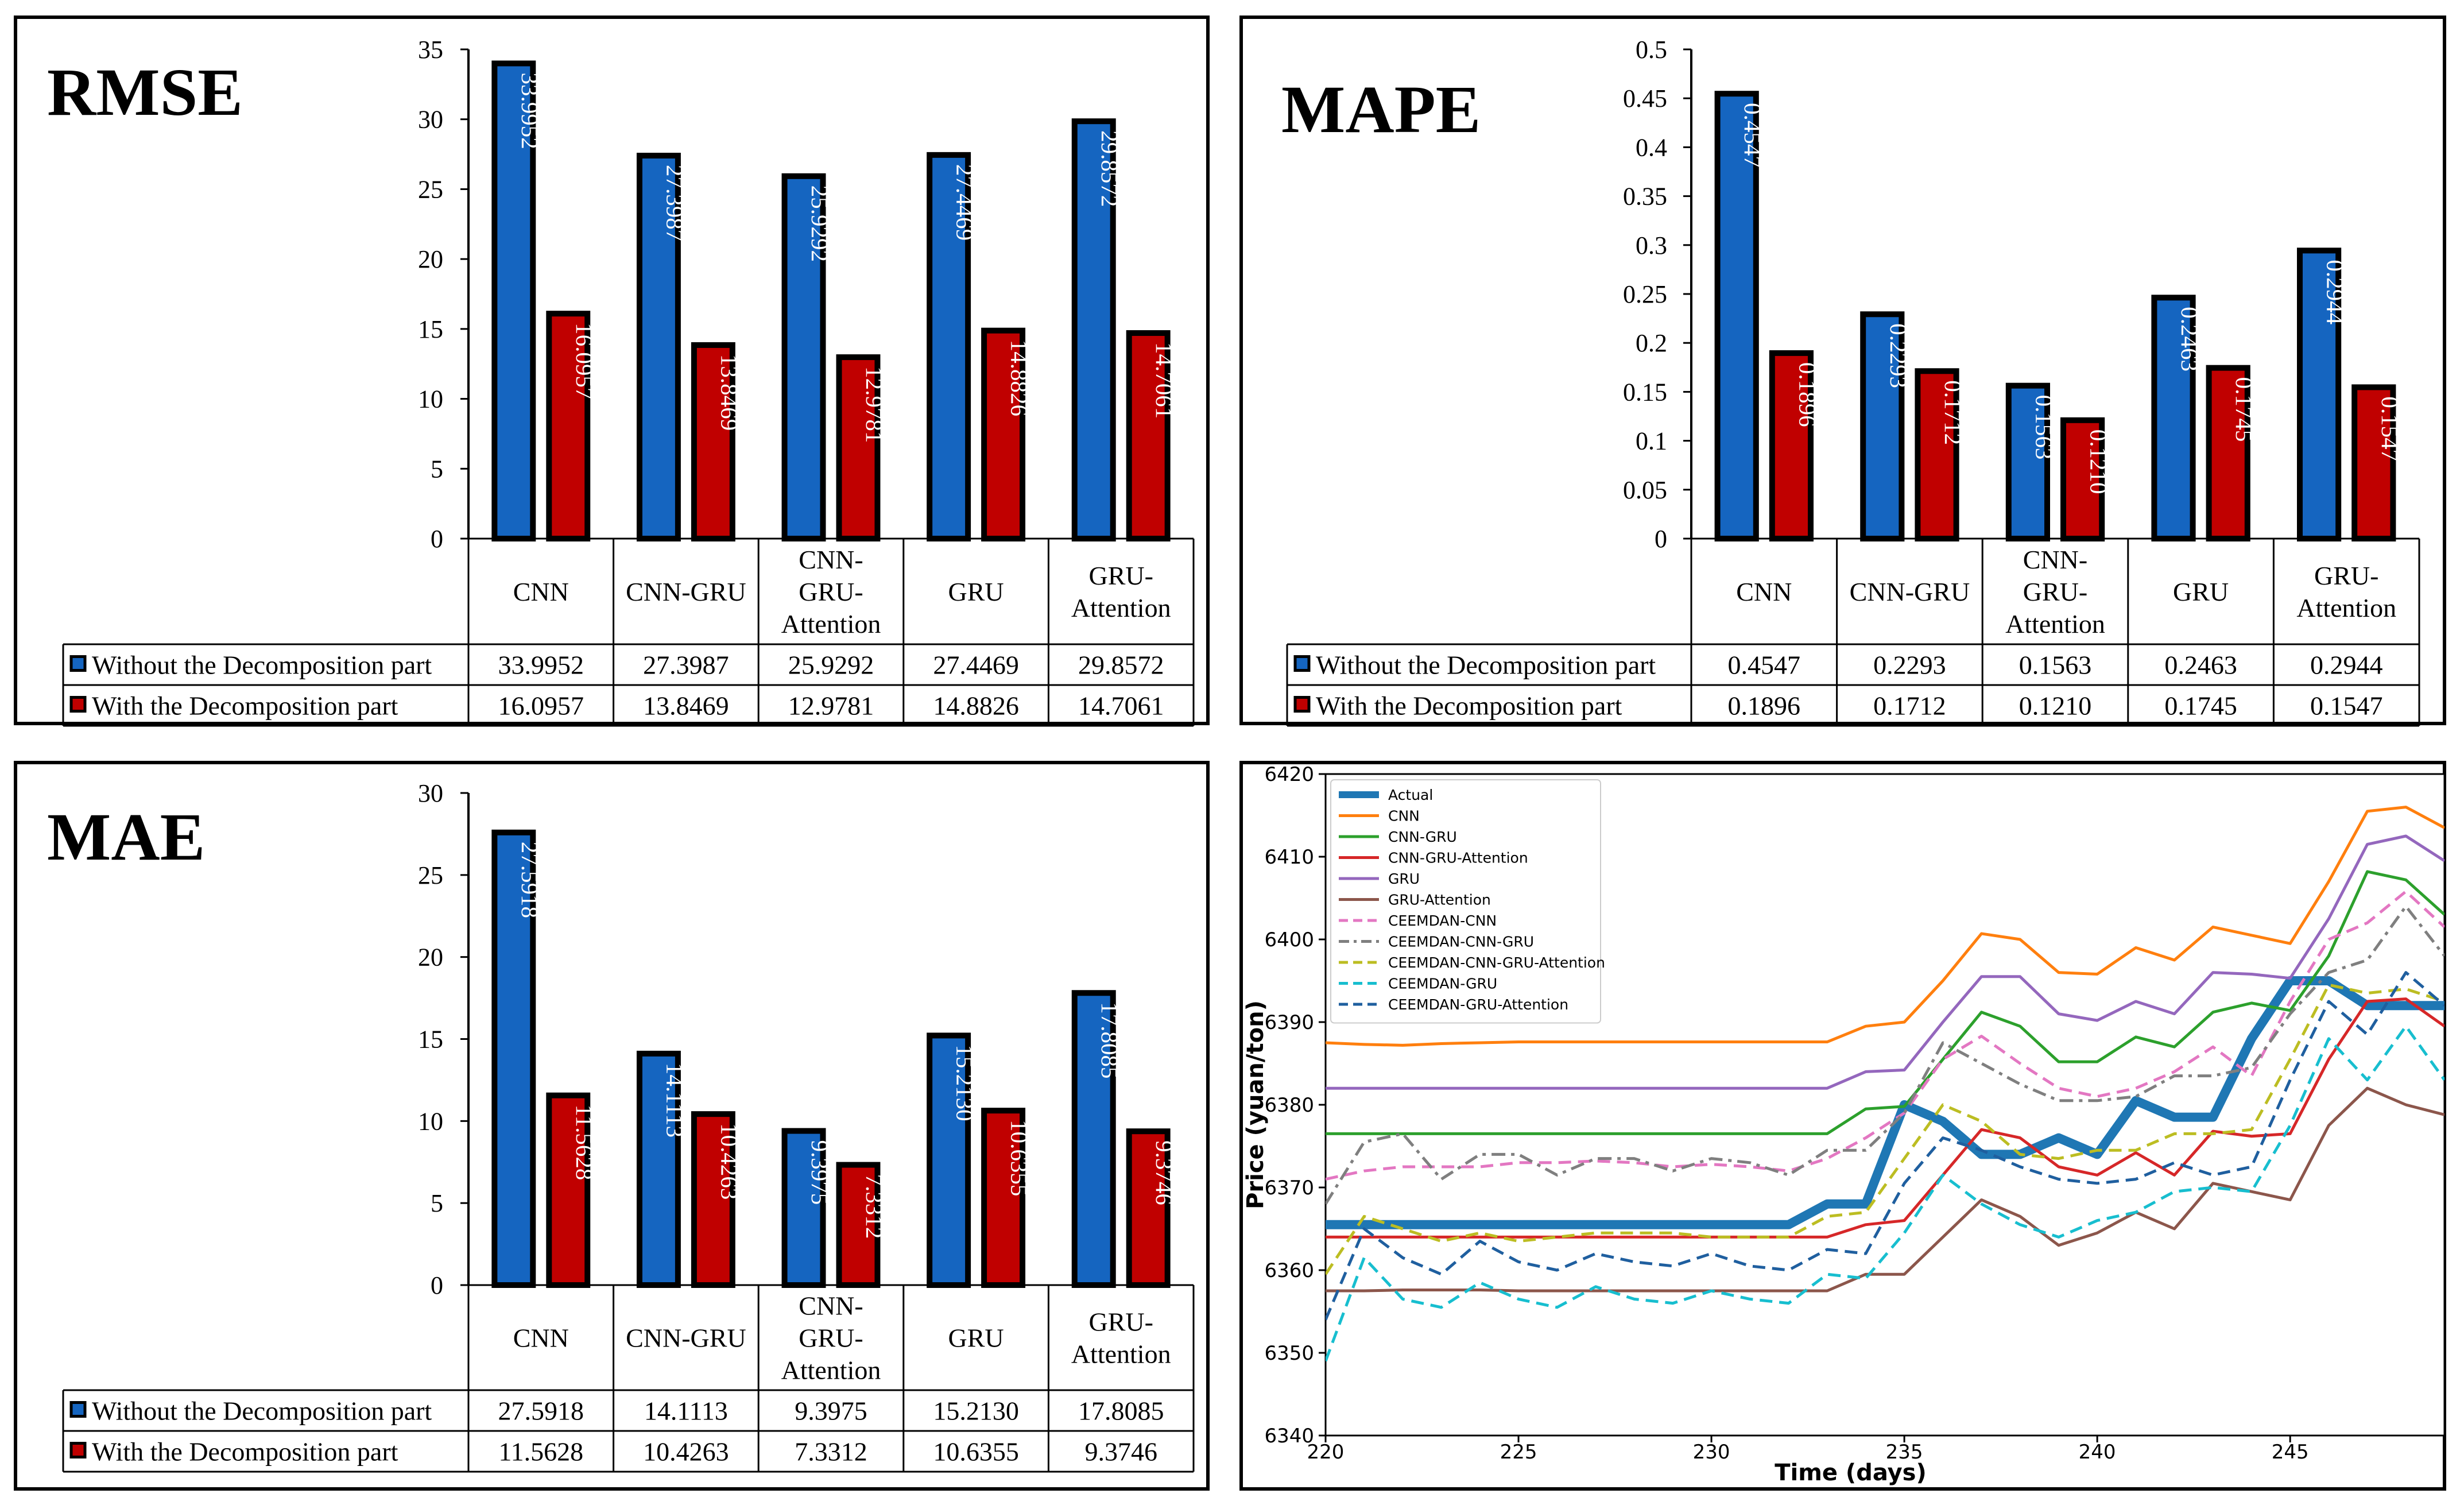 This screenshot has width=2464, height=1505. What do you see at coordinates (976, 1411) in the screenshot?
I see `table-cell: 15.2130` at bounding box center [976, 1411].